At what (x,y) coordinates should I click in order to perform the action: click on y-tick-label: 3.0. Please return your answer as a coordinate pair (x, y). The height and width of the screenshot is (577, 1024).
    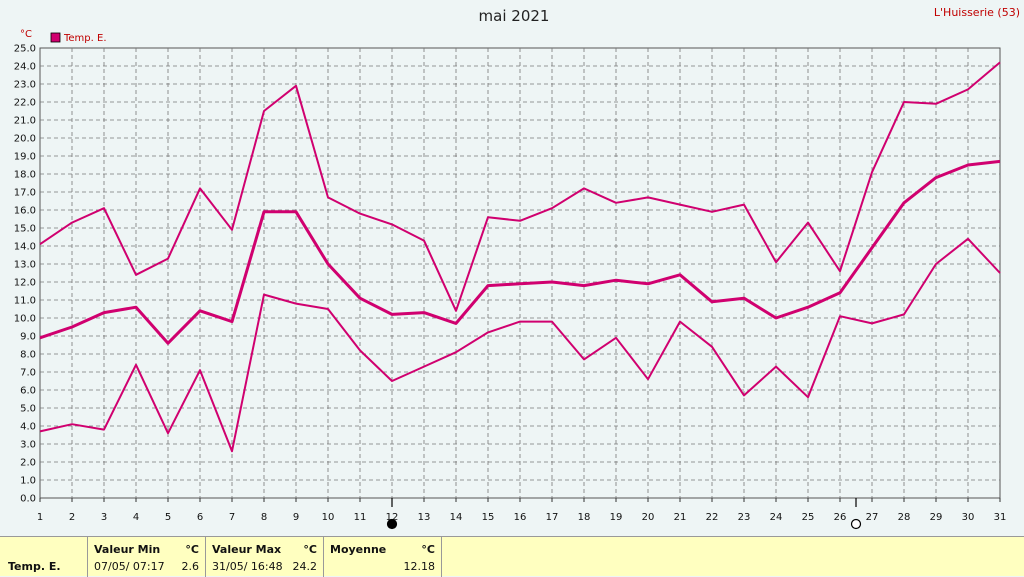
    Looking at the image, I should click on (28, 445).